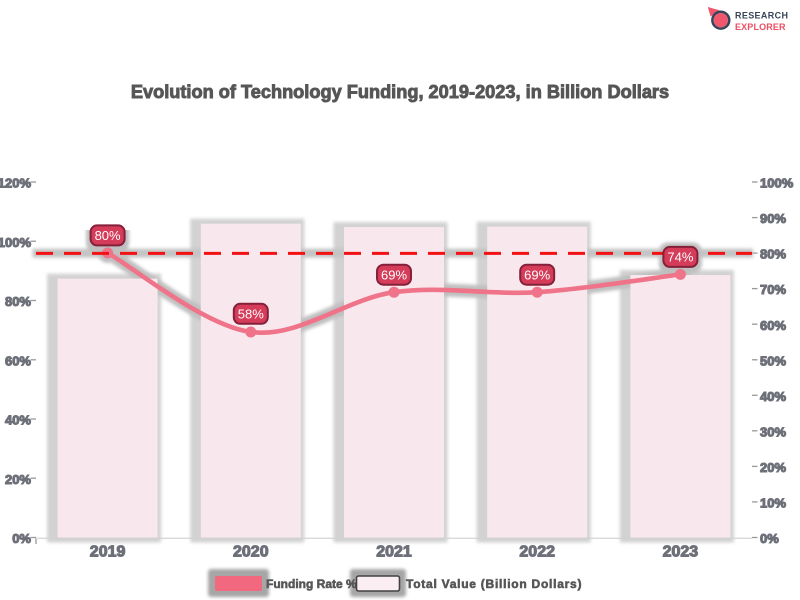 The height and width of the screenshot is (600, 800). Describe the element at coordinates (311, 584) in the screenshot. I see `svg-text: Funding Rate %` at that location.